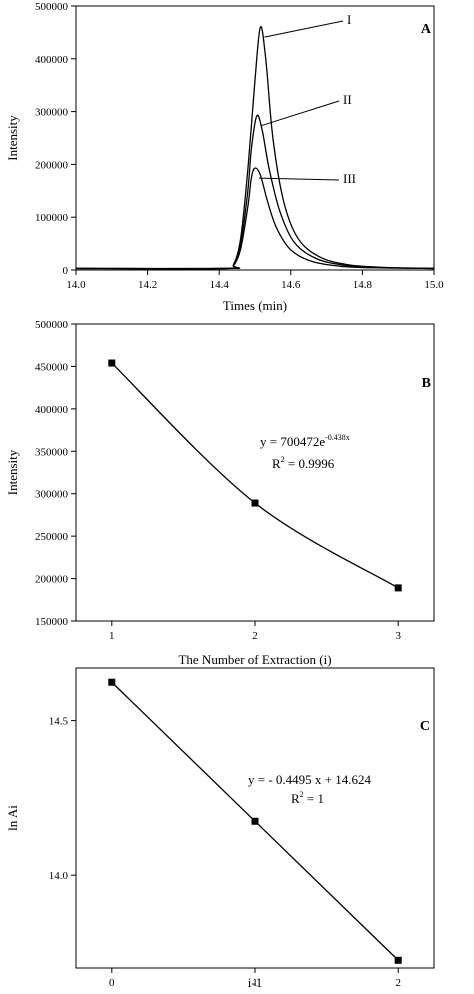  Describe the element at coordinates (434, 285) in the screenshot. I see `x-tick-label: 15.0` at that location.